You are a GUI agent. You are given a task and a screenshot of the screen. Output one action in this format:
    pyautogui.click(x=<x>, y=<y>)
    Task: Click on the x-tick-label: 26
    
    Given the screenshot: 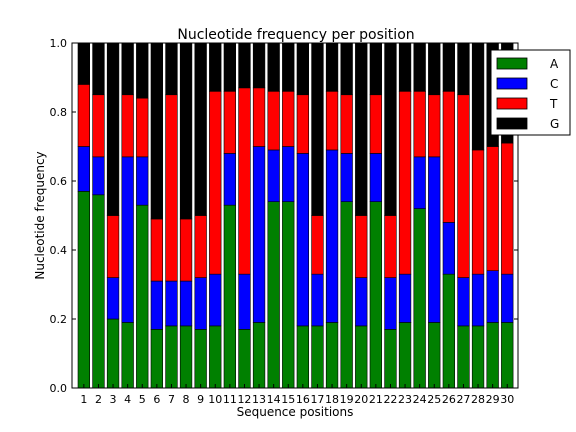 What is the action you would take?
    pyautogui.click(x=449, y=399)
    